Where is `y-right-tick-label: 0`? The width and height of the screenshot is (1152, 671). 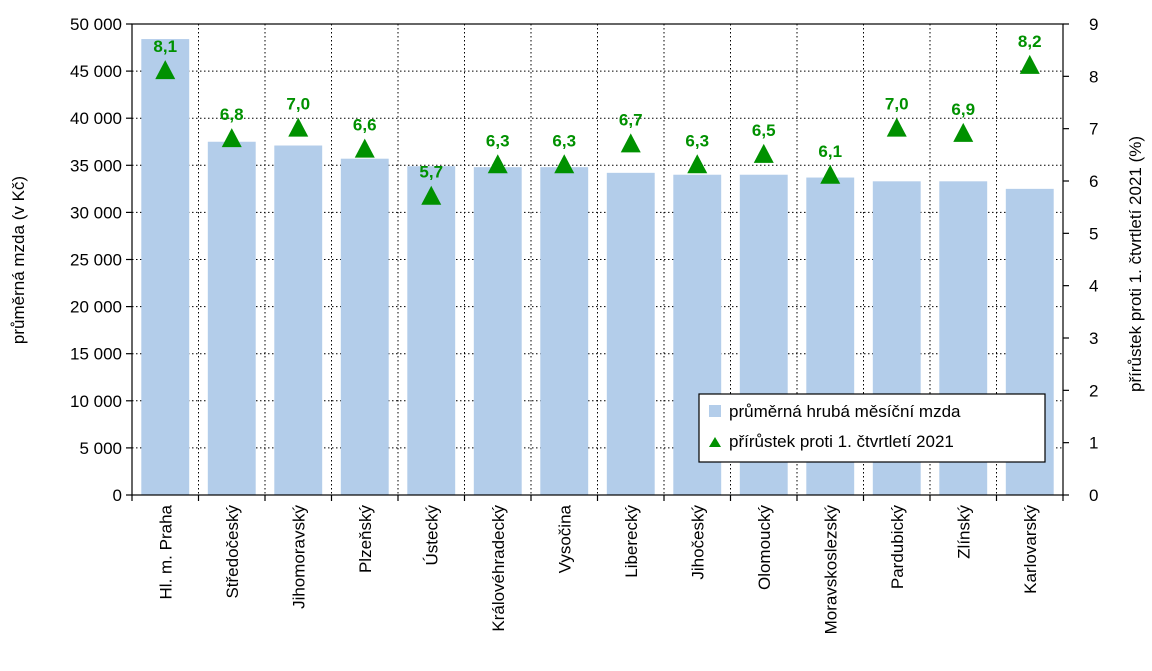 y-right-tick-label: 0 is located at coordinates (1093, 495).